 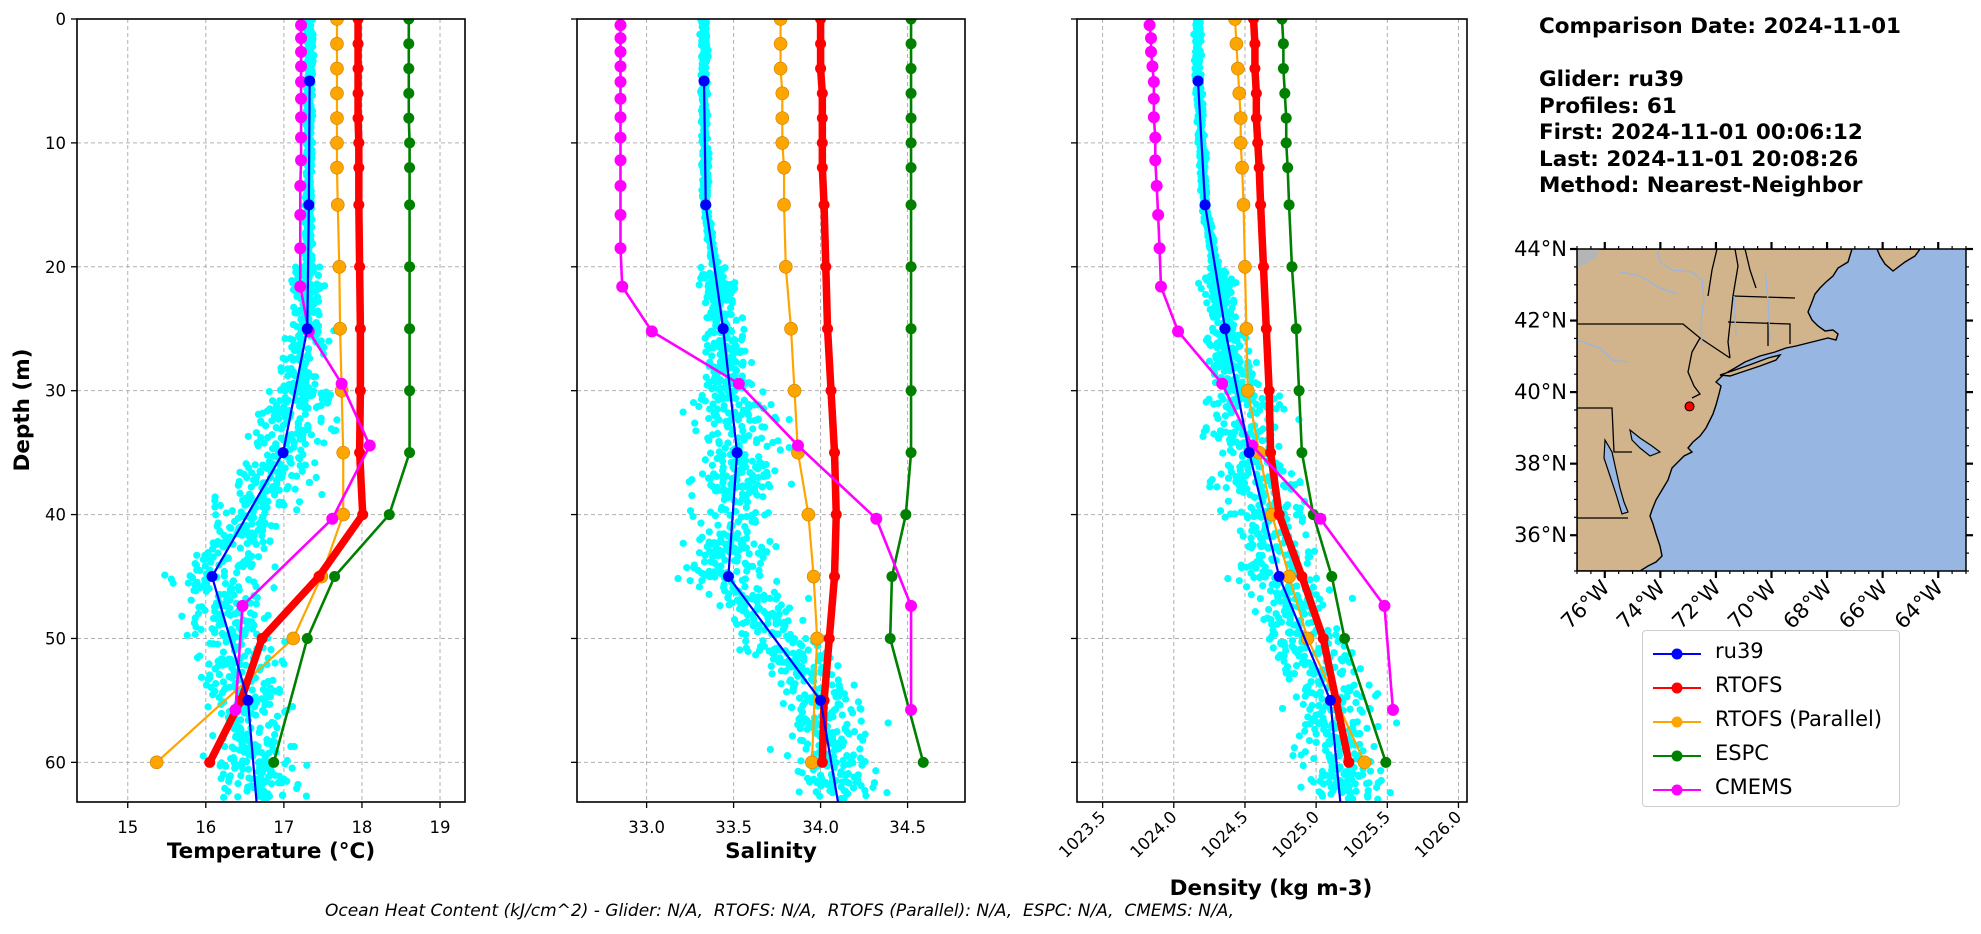 What do you see at coordinates (1752, 604) in the screenshot?
I see `map-lon-label: 70°W` at bounding box center [1752, 604].